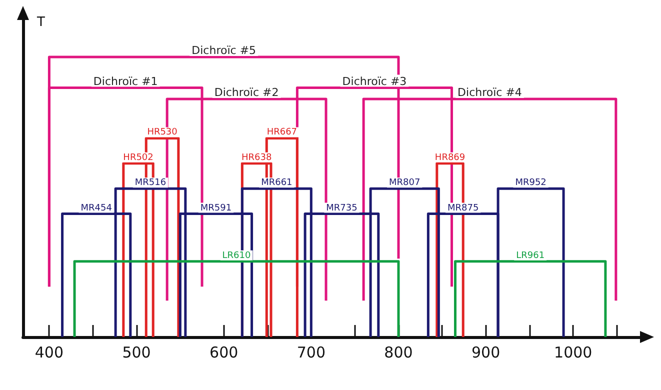  What do you see at coordinates (490, 92) in the screenshot?
I see `series-label: Dichroïc #4` at bounding box center [490, 92].